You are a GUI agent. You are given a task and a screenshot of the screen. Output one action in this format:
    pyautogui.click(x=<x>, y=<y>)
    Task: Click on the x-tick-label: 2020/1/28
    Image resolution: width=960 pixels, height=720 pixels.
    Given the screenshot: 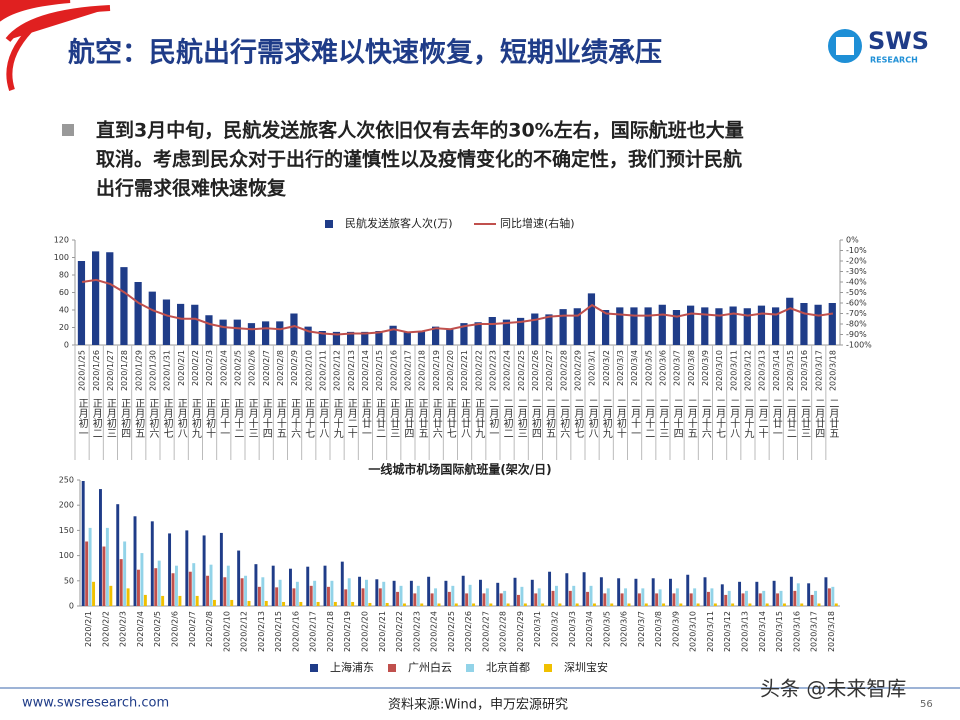 What is the action you would take?
    pyautogui.click(x=124, y=370)
    